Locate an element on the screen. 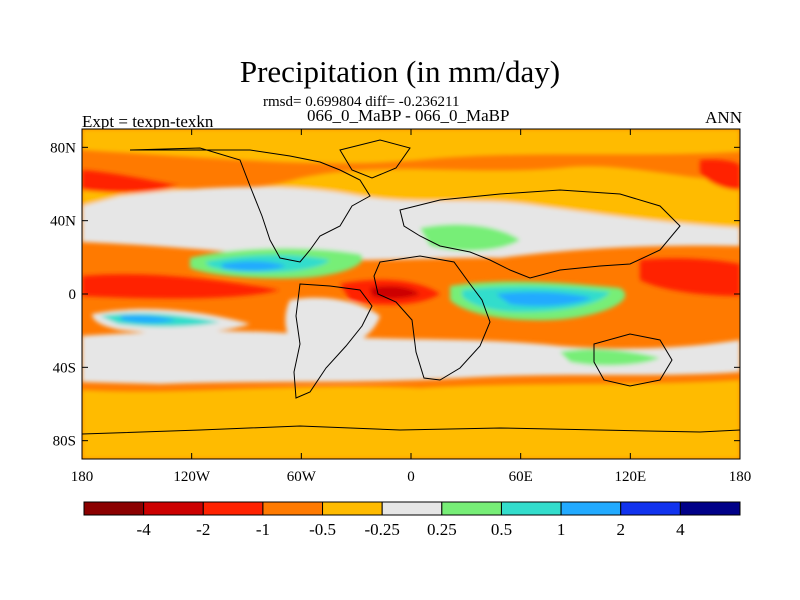  y-tick-label: 40S is located at coordinates (64, 368).